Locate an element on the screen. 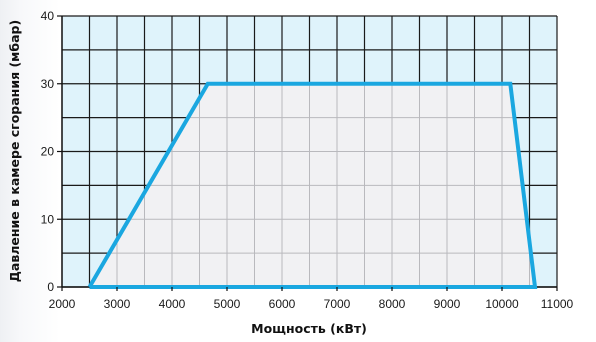 The image size is (596, 342). x-tick-label: 7000 is located at coordinates (337, 304).